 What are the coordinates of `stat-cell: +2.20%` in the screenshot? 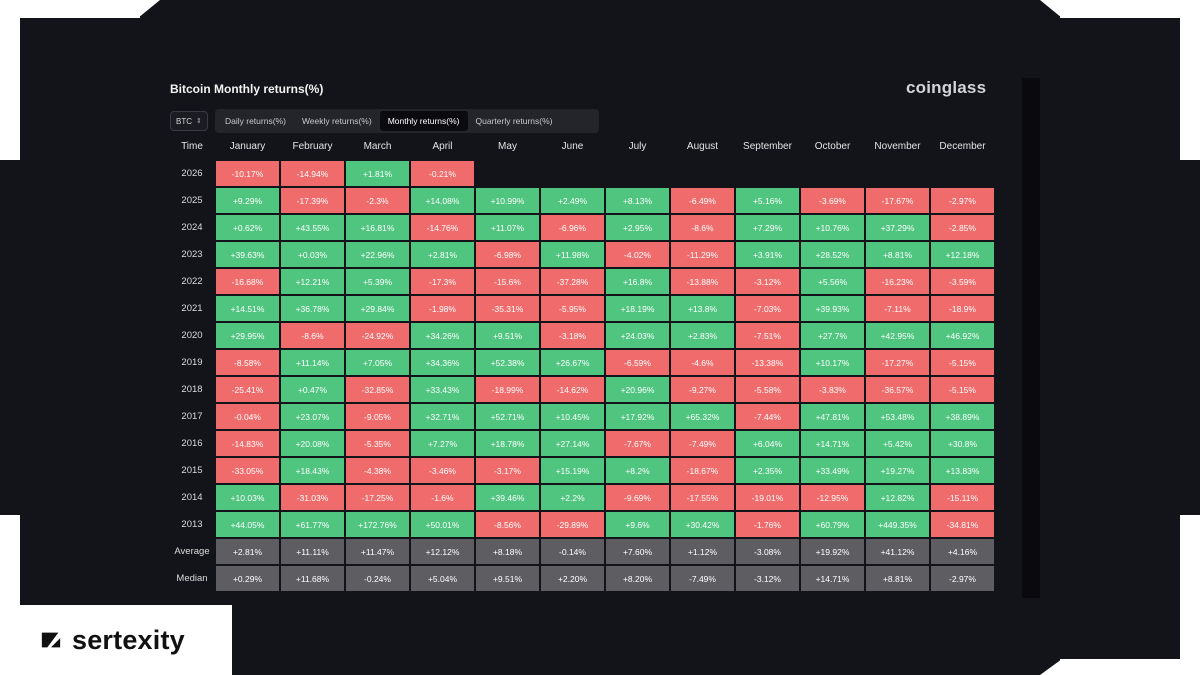 It's located at (572, 578).